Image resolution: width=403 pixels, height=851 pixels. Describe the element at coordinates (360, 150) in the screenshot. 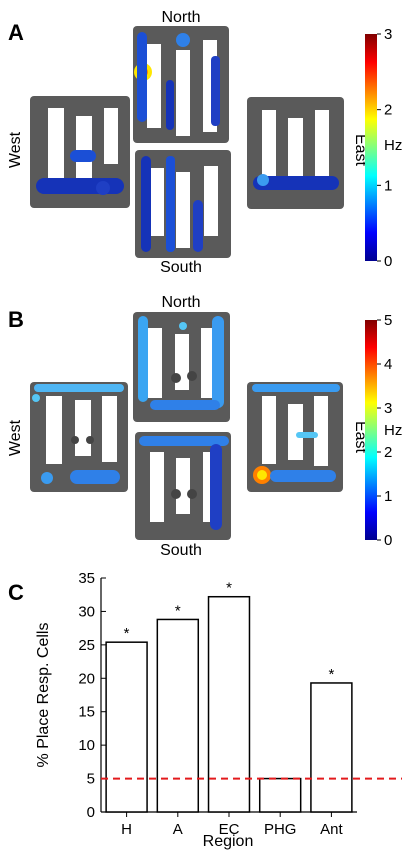

I see `label-east-a: East` at that location.